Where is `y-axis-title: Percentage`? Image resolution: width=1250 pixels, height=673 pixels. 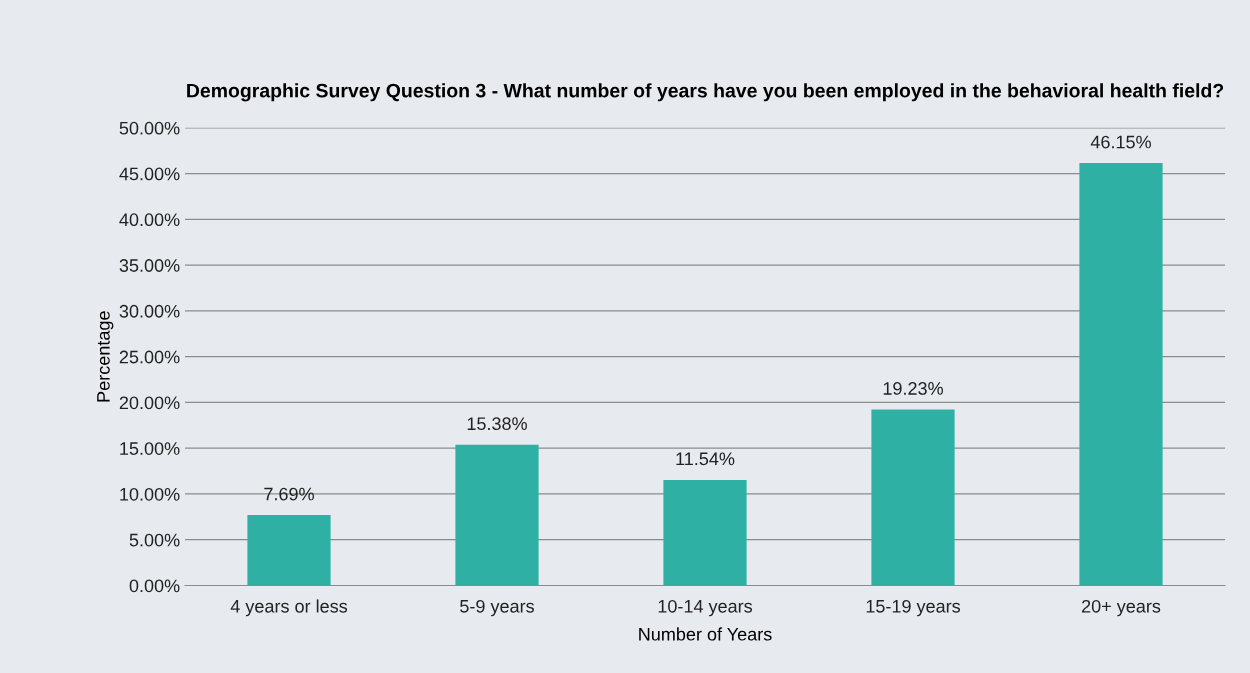 y-axis-title: Percentage is located at coordinates (105, 356).